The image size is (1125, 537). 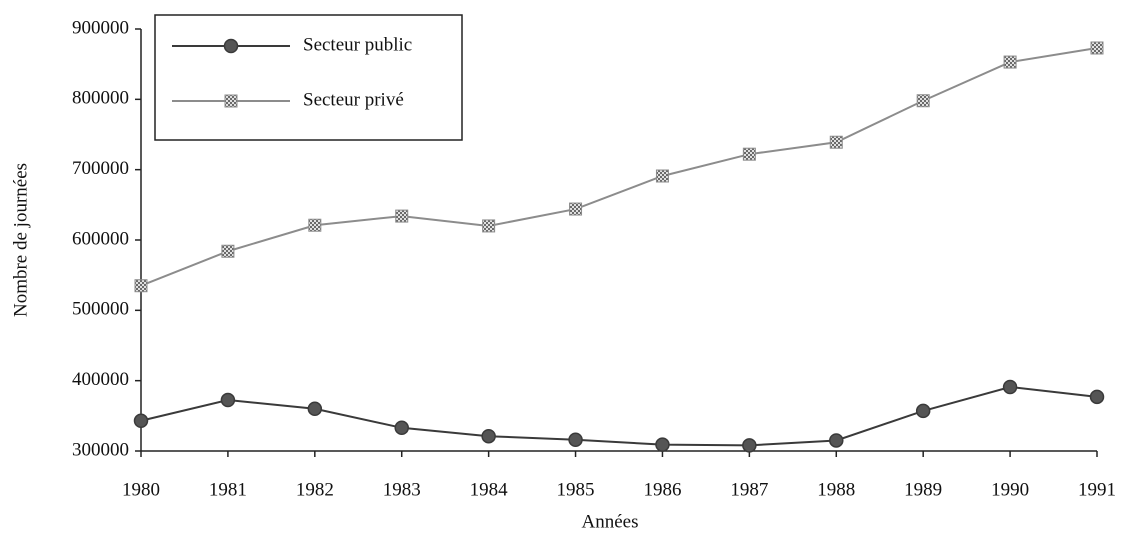 I want to click on x-tick-label: 1991, so click(x=1097, y=489).